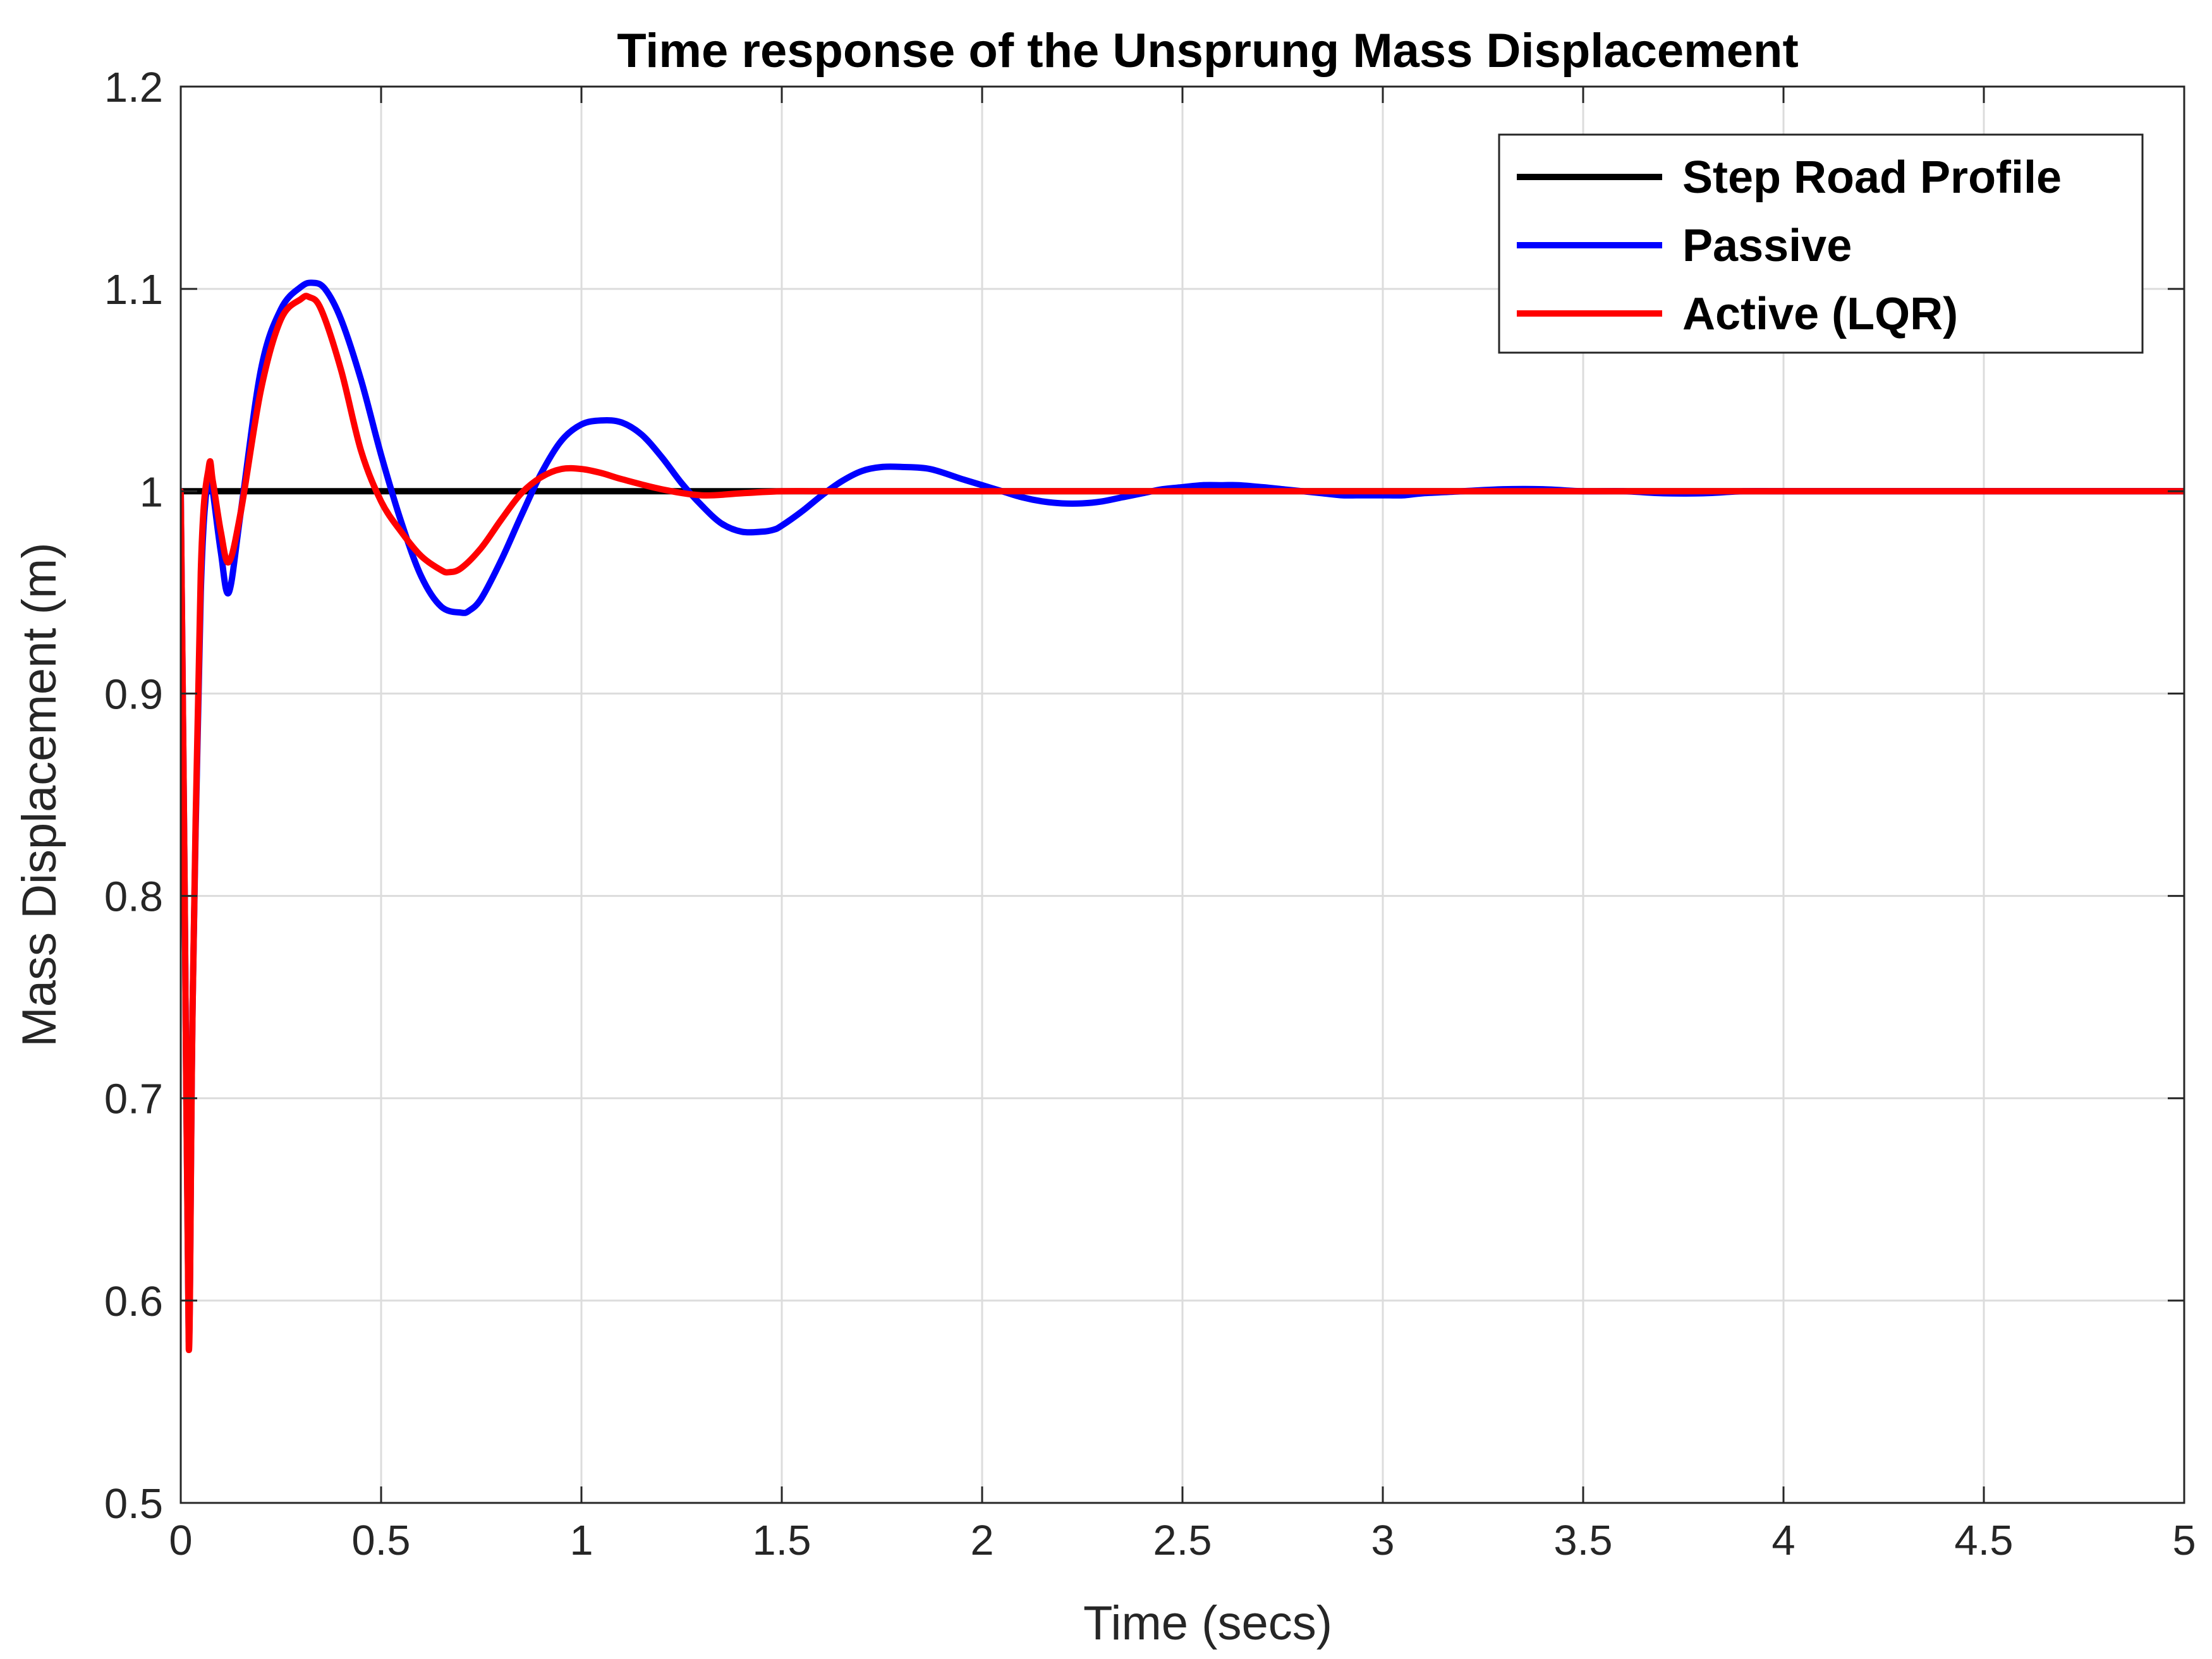  Describe the element at coordinates (180, 1540) in the screenshot. I see `x-tick-label: 0` at that location.